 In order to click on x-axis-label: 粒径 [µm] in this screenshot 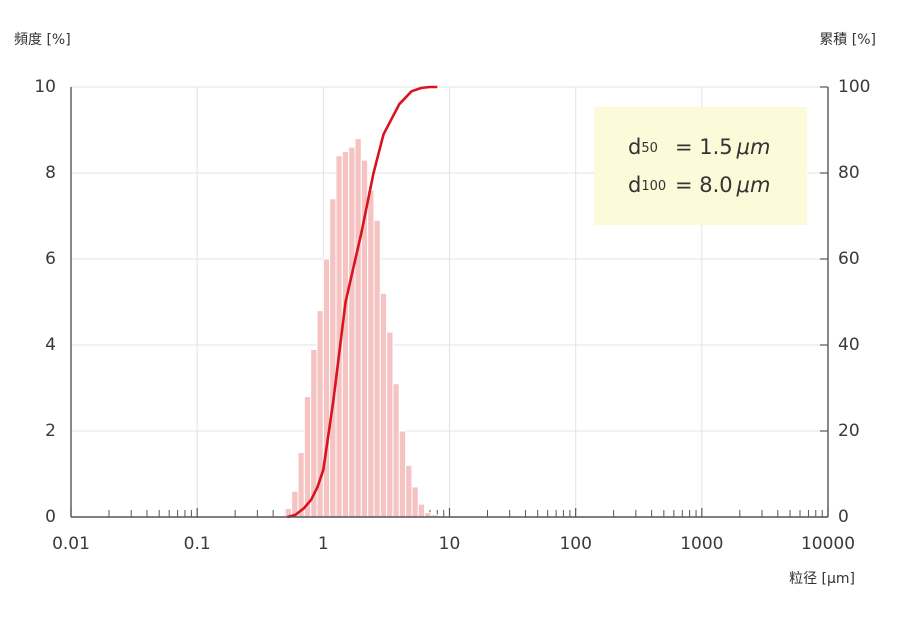, I will do `click(822, 579)`.